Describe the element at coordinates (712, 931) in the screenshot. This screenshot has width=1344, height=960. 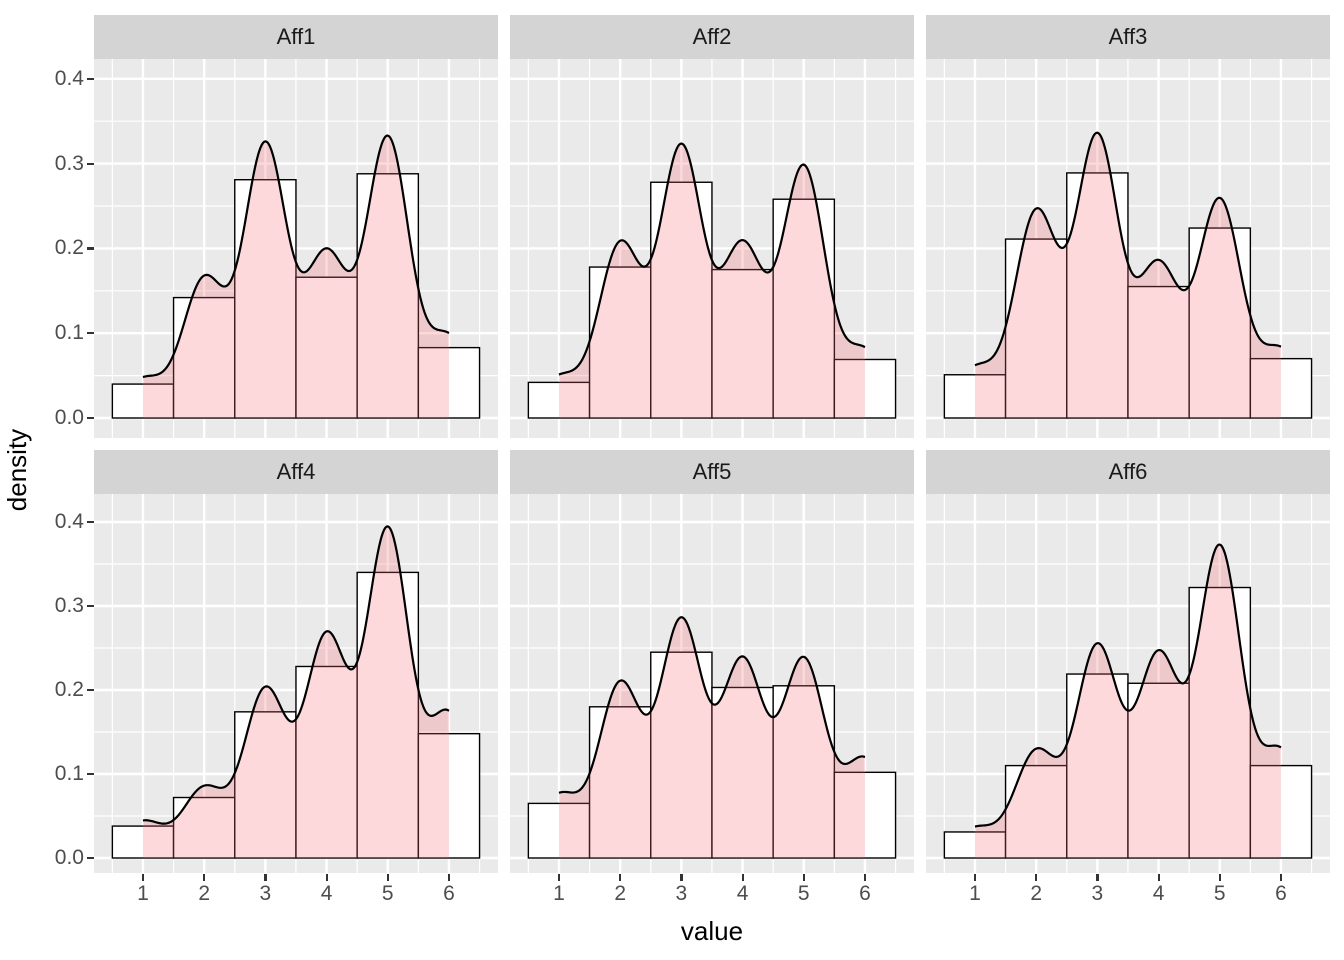
I see `x-axis-title: value` at that location.